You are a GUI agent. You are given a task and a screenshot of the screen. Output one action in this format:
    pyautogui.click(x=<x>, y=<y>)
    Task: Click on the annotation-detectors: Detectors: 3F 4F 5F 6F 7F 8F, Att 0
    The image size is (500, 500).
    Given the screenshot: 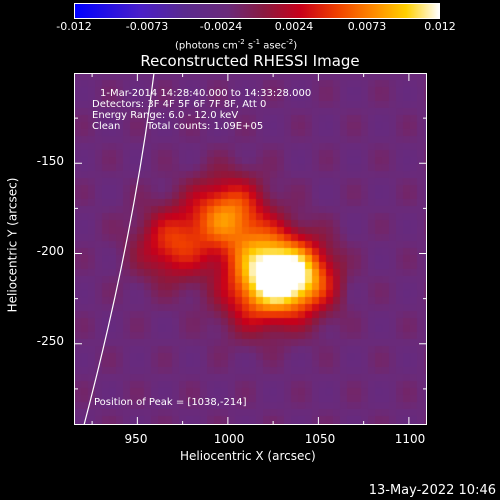 What is the action you would take?
    pyautogui.click(x=179, y=104)
    